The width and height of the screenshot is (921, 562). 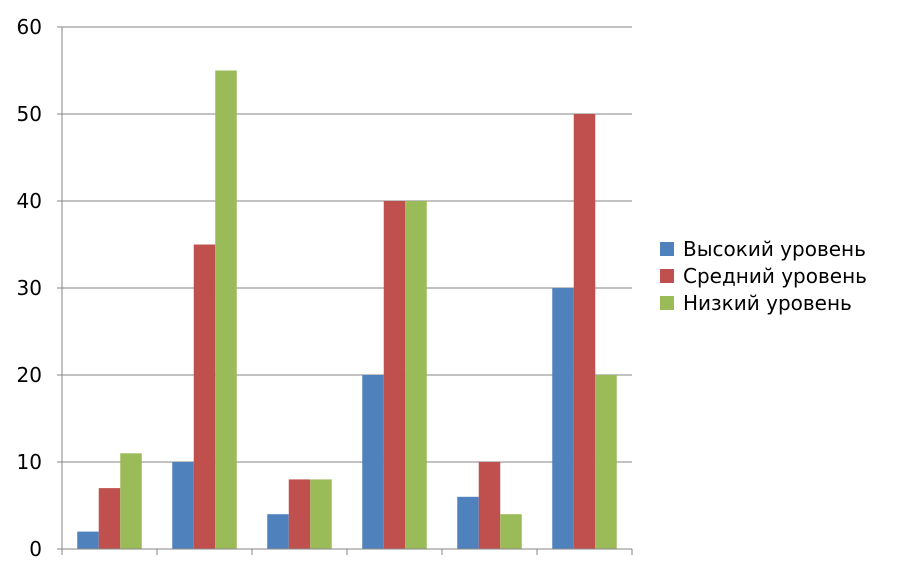 What do you see at coordinates (767, 303) in the screenshot?
I see `legend-label: Низкий уровень` at bounding box center [767, 303].